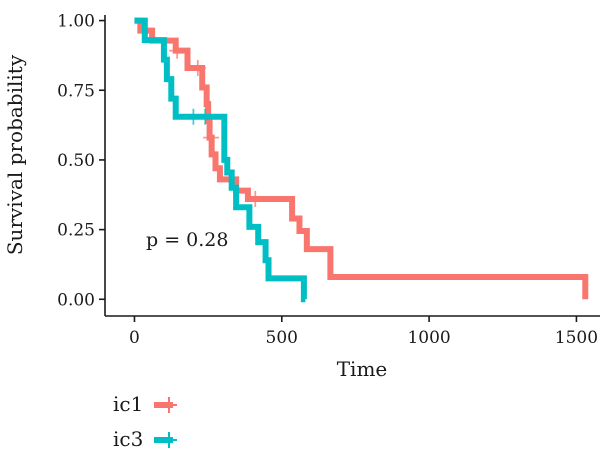 Image resolution: width=600 pixels, height=459 pixels. I want to click on y-tick-label: 0.75, so click(76, 91).